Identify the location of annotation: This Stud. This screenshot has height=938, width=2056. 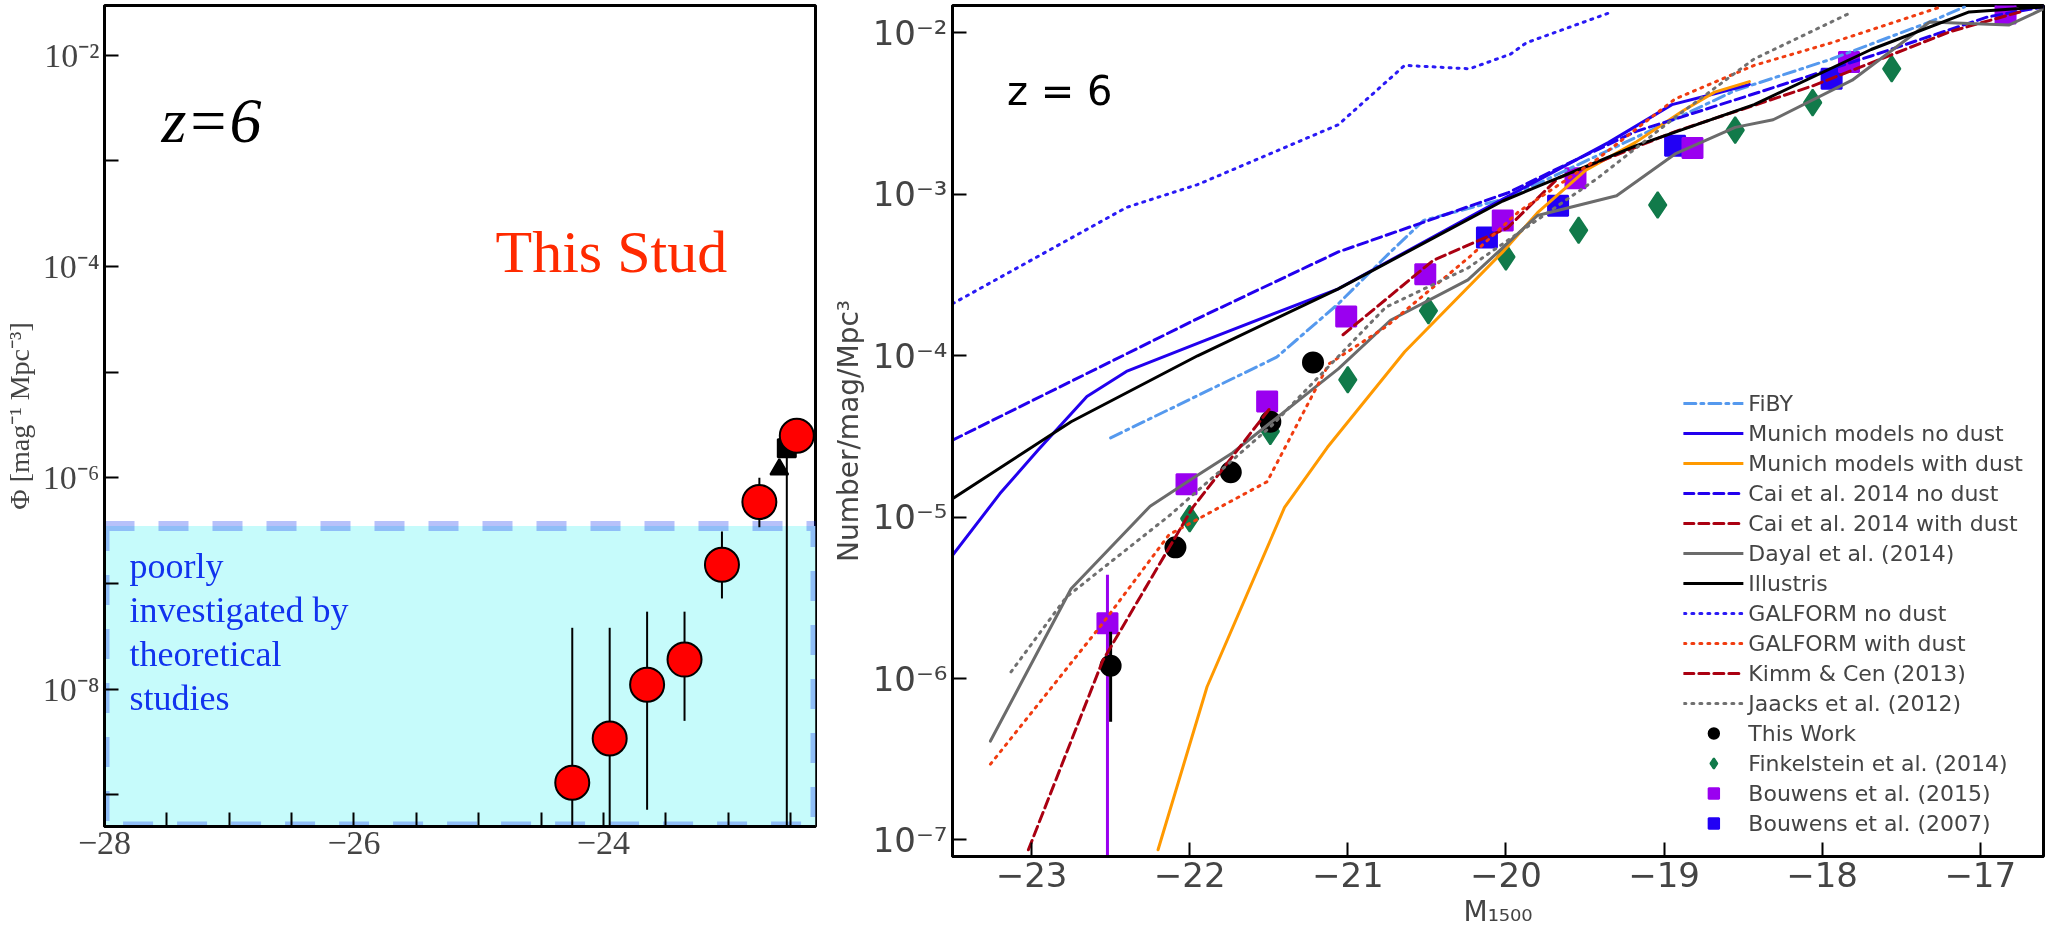
(611, 251).